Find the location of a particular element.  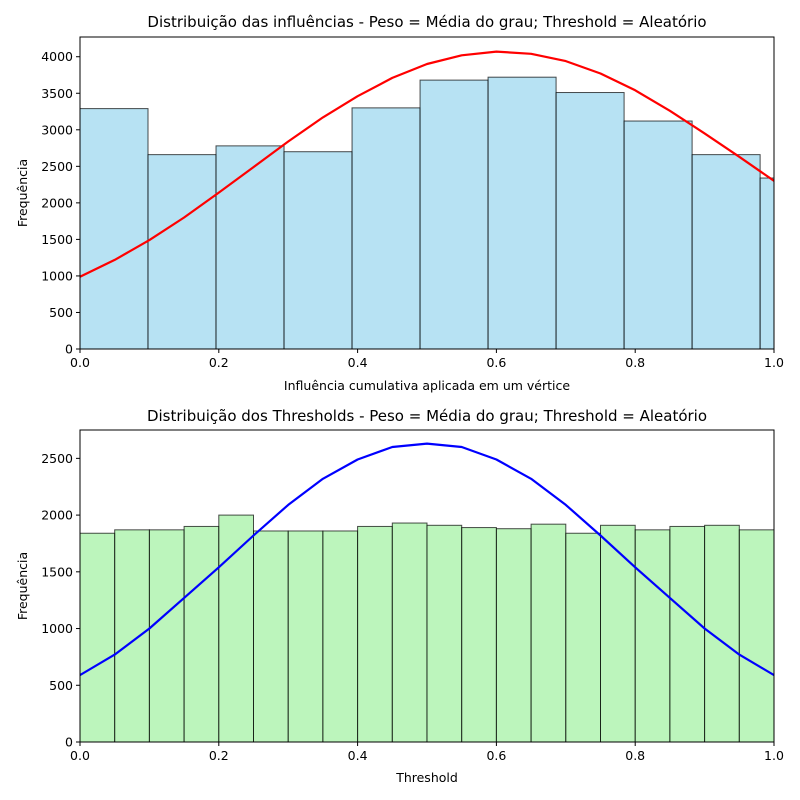

x-axis-label: Threshold is located at coordinates (426, 777).